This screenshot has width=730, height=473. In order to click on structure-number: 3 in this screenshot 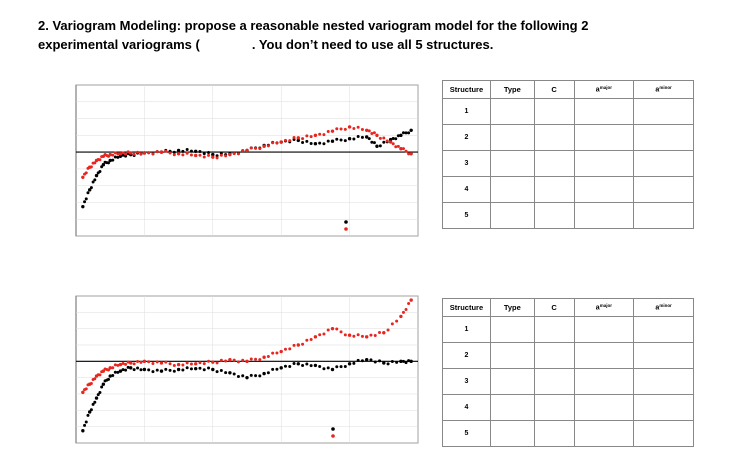, I will do `click(466, 163)`.